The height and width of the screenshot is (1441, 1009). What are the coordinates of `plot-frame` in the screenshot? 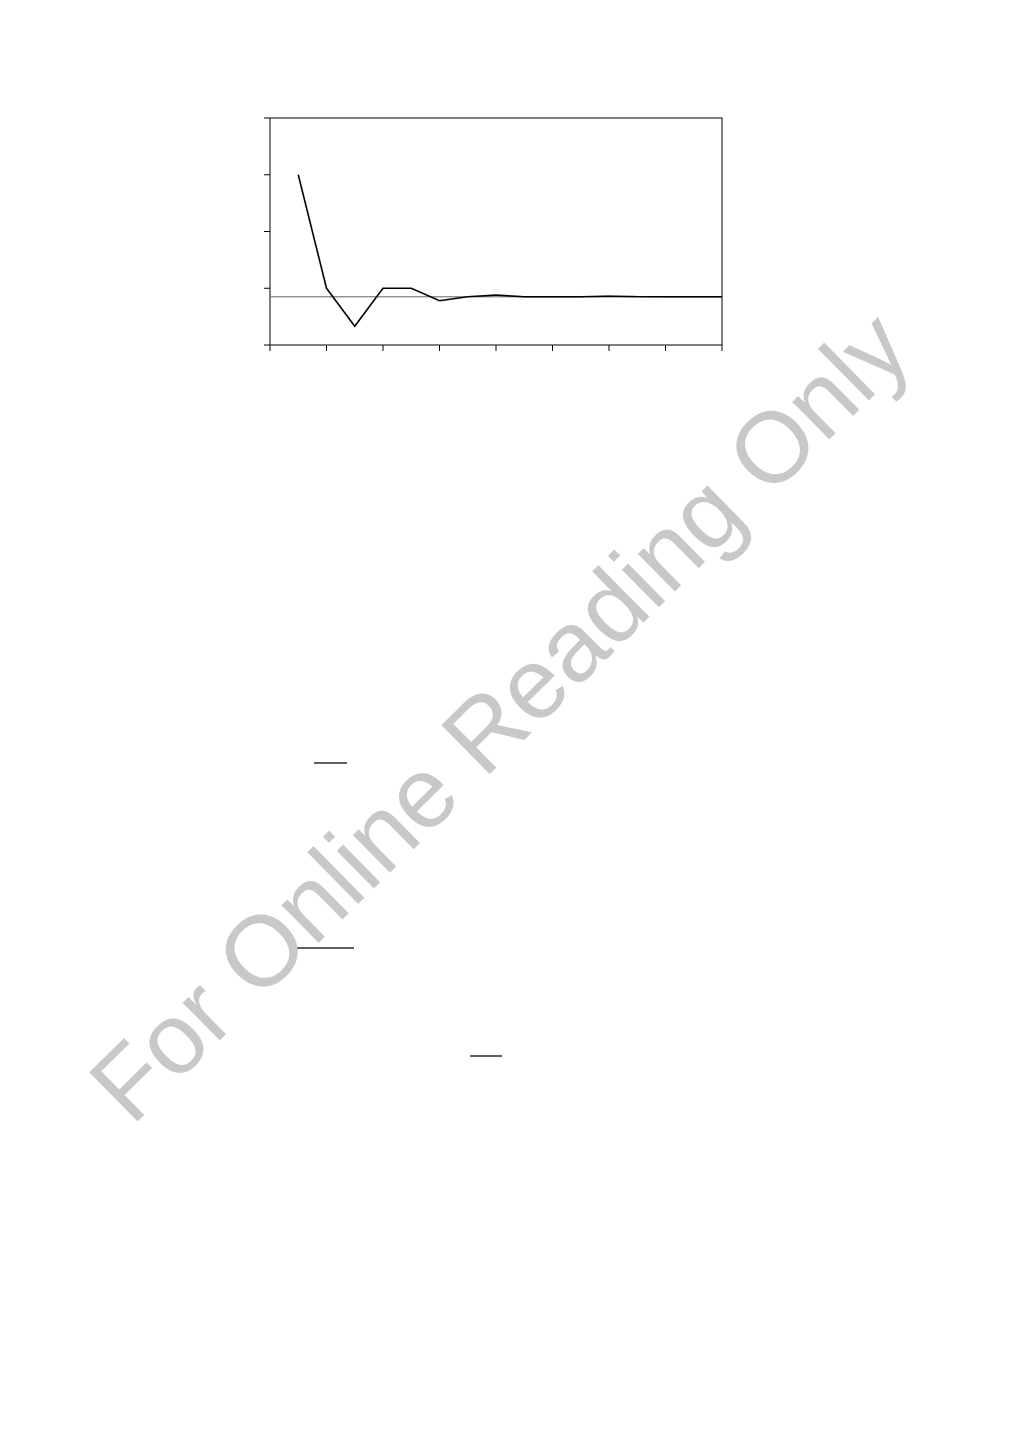 It's located at (496, 231).